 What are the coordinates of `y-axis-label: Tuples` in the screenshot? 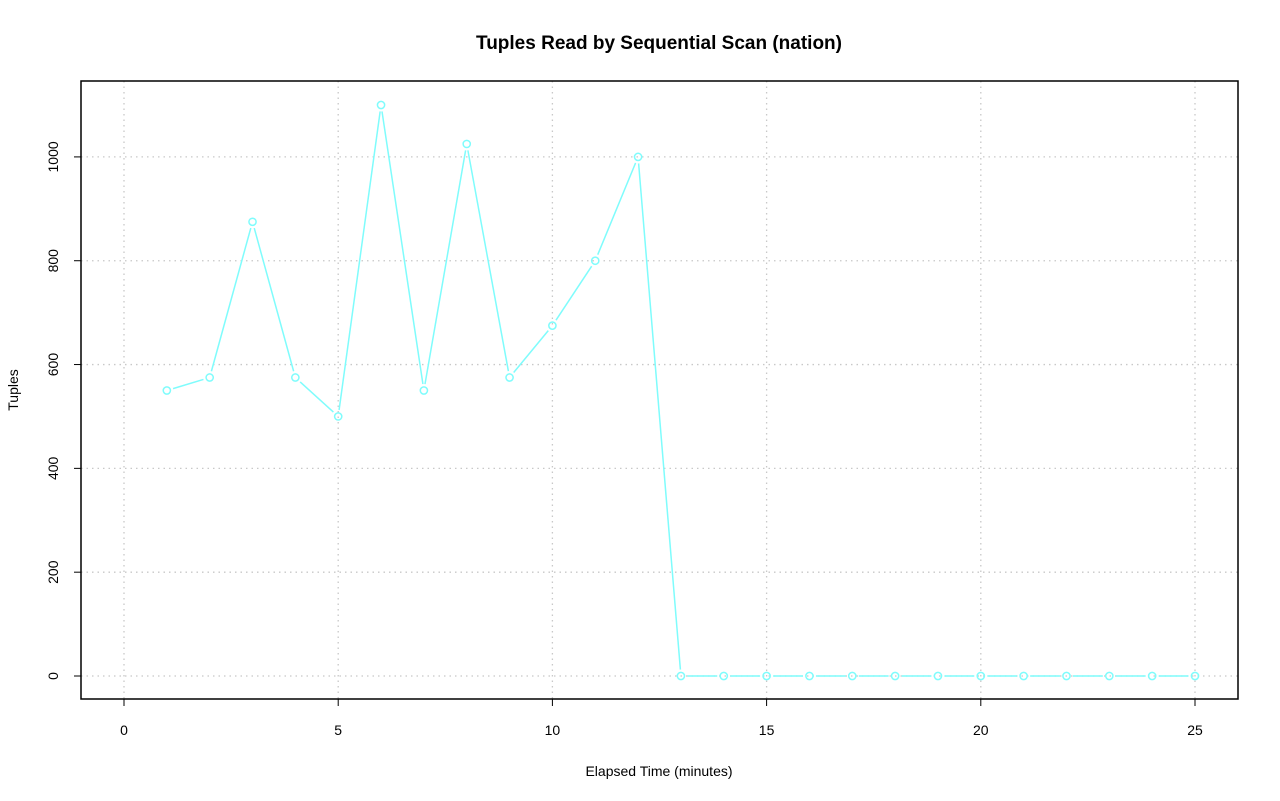 It's located at (13, 390).